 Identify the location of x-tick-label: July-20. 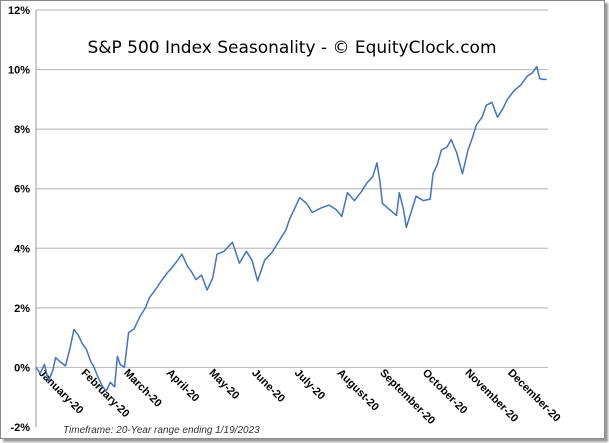
(309, 384).